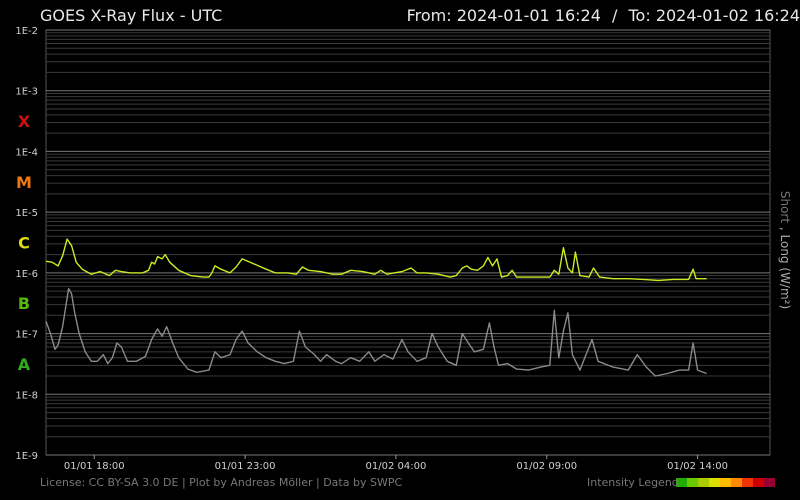 The width and height of the screenshot is (800, 500). What do you see at coordinates (26, 274) in the screenshot?
I see `y-tick-label: 1E-6` at bounding box center [26, 274].